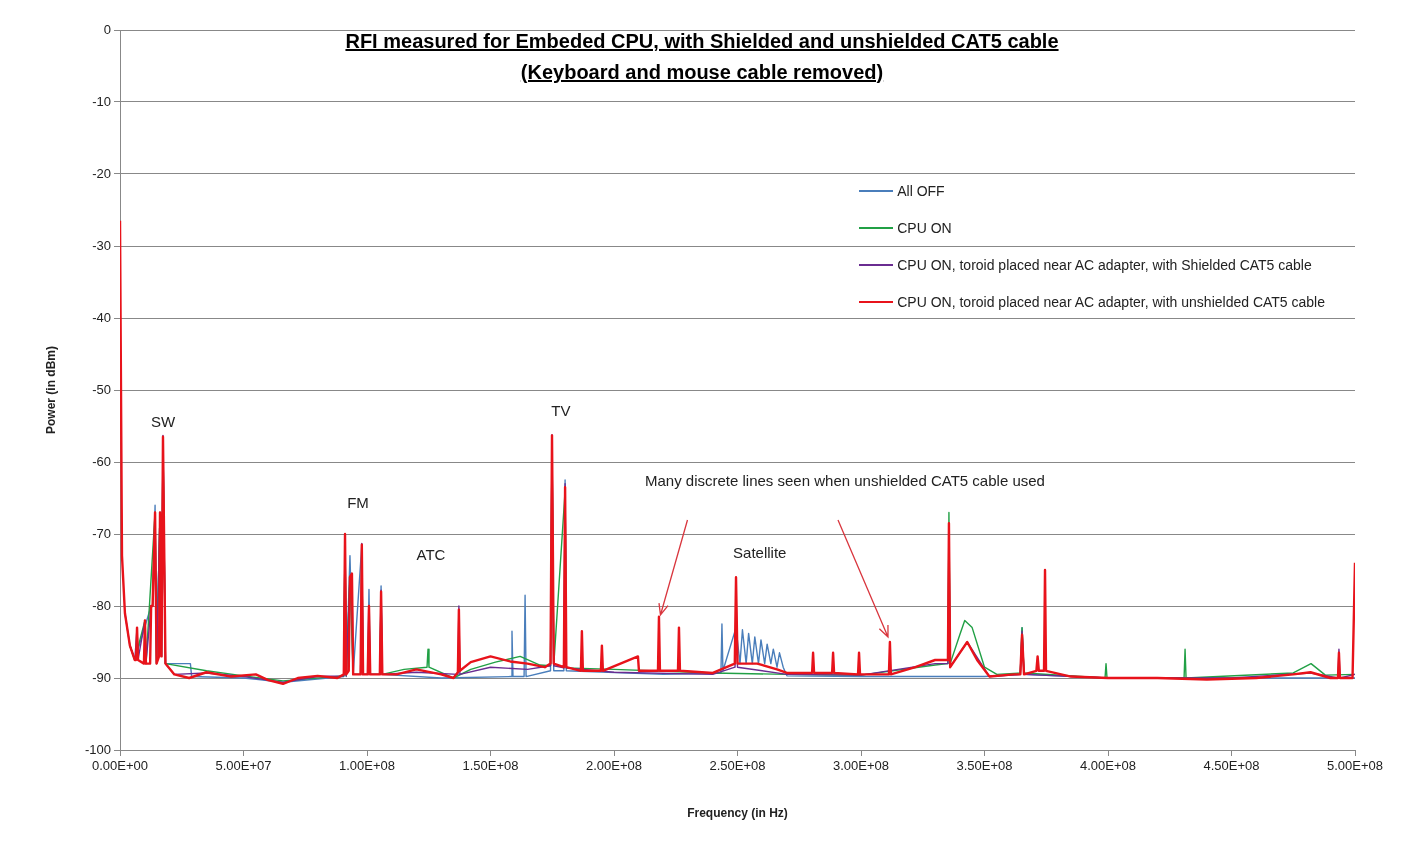 This screenshot has width=1404, height=842. I want to click on legend-label: CPU ON, so click(924, 227).